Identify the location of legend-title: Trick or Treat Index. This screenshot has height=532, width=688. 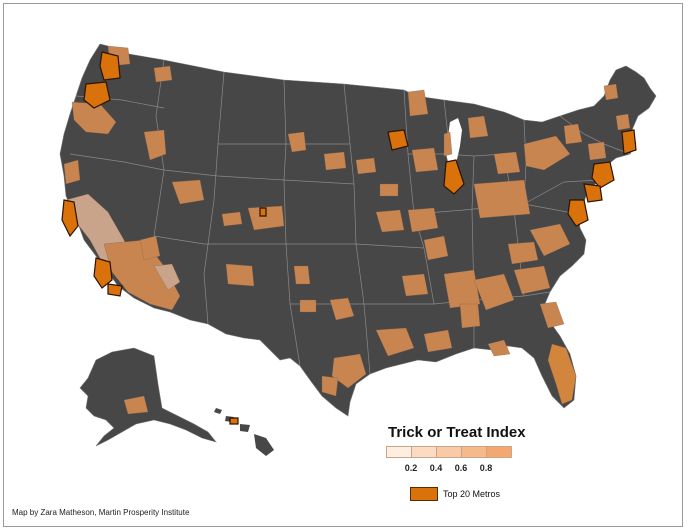
(457, 432).